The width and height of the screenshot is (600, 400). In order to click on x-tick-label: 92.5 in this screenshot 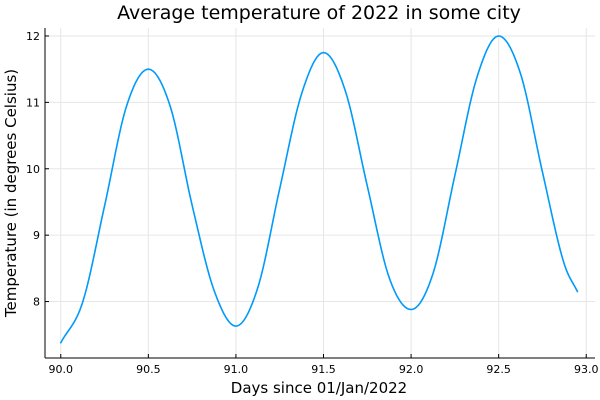, I will do `click(498, 369)`.